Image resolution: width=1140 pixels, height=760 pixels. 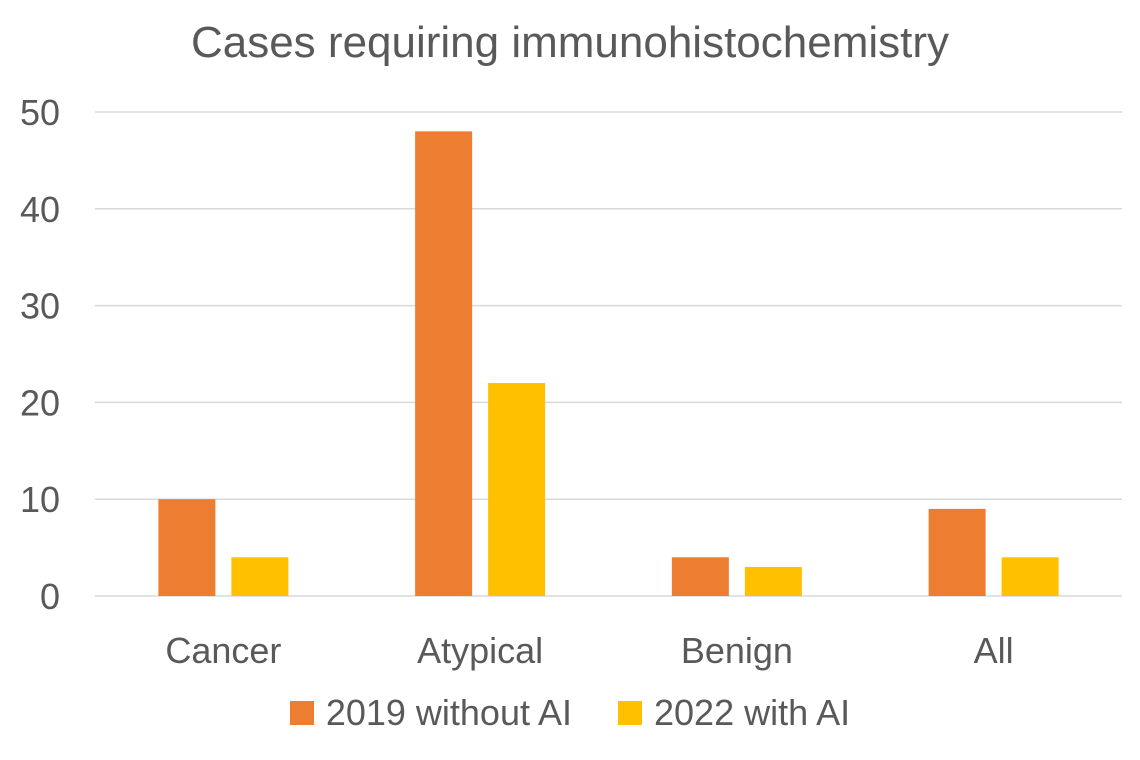 I want to click on bar-1-benign, so click(x=700, y=576).